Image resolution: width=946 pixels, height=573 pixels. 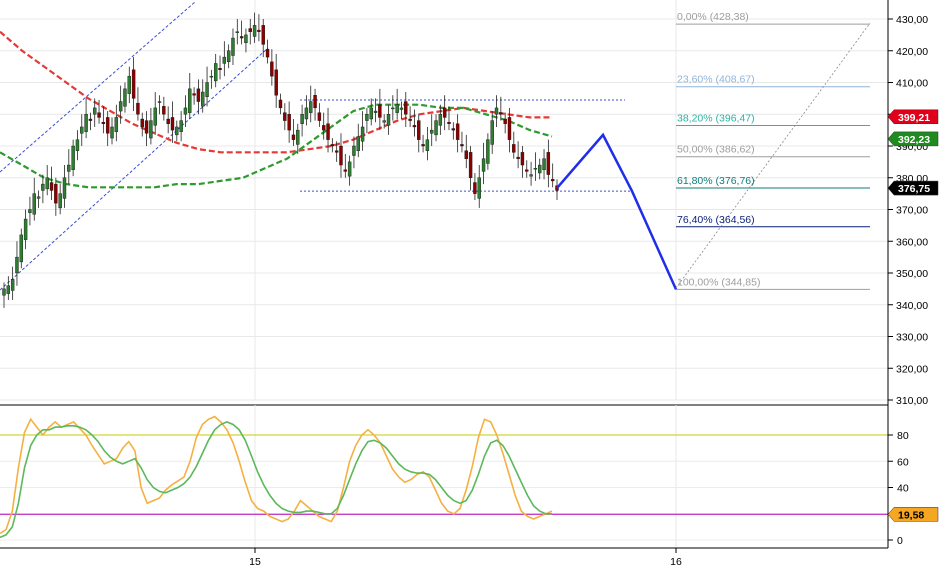 I want to click on price-tick-label: 320,00, so click(x=912, y=369).